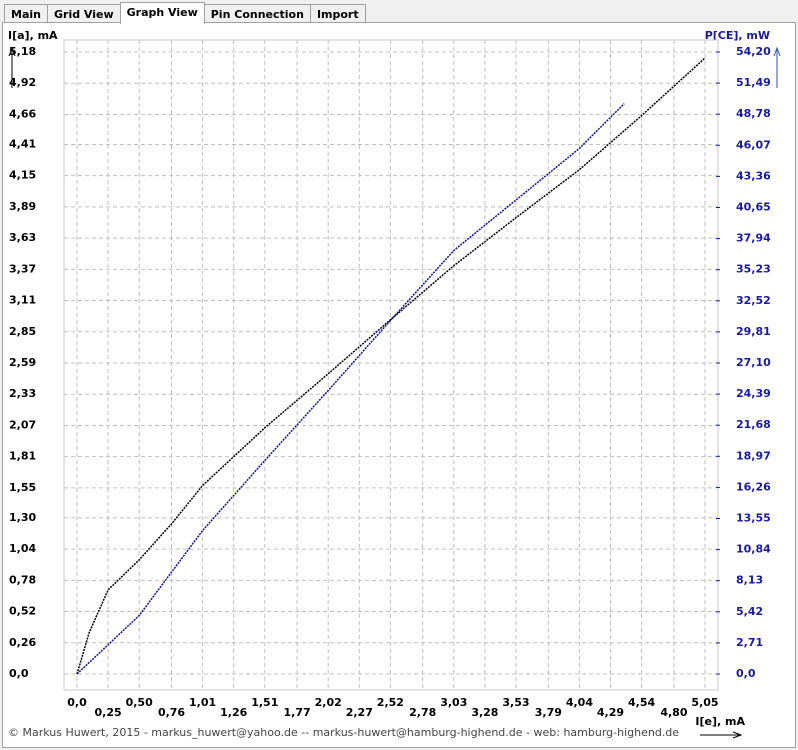 This screenshot has height=750, width=798. I want to click on x-tick-label: 4,29, so click(610, 712).